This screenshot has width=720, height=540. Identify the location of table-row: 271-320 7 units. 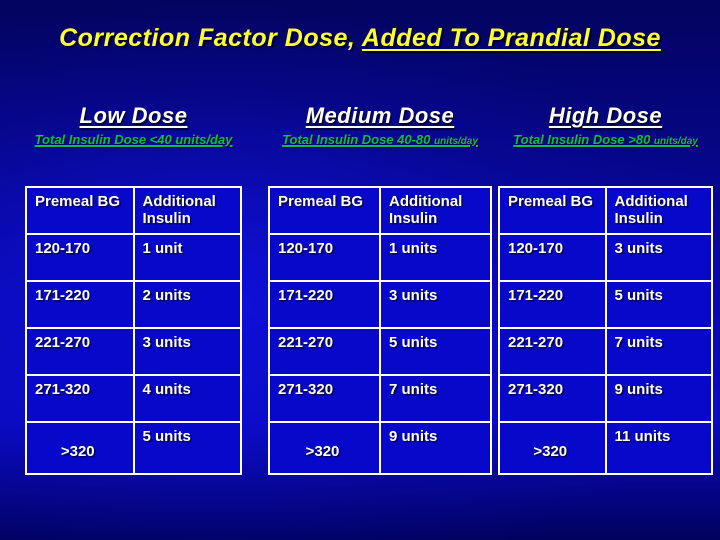
(380, 398).